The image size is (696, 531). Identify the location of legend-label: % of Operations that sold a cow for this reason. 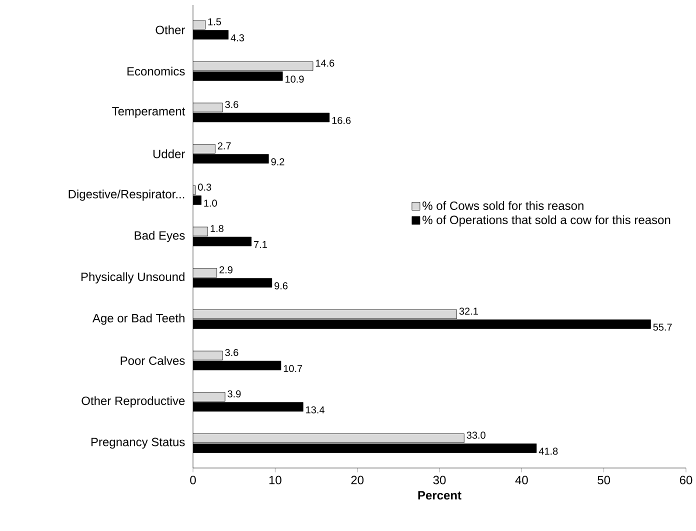
(546, 221).